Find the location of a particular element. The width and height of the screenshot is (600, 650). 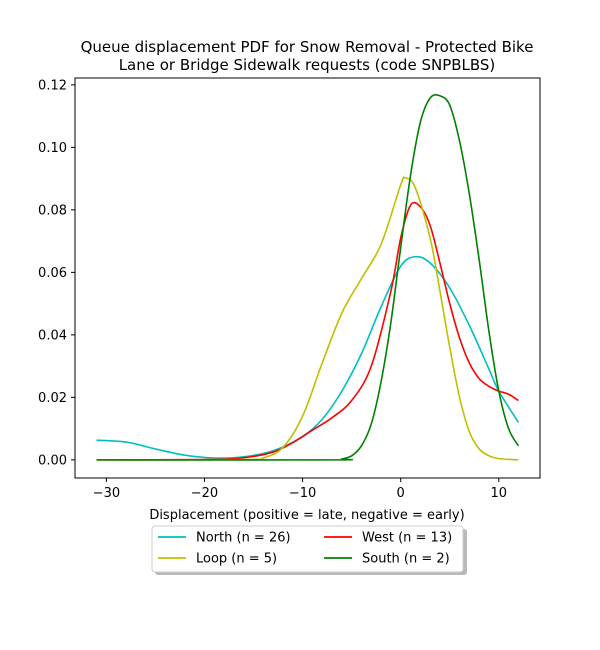

x-tick-label: −30 is located at coordinates (106, 493).